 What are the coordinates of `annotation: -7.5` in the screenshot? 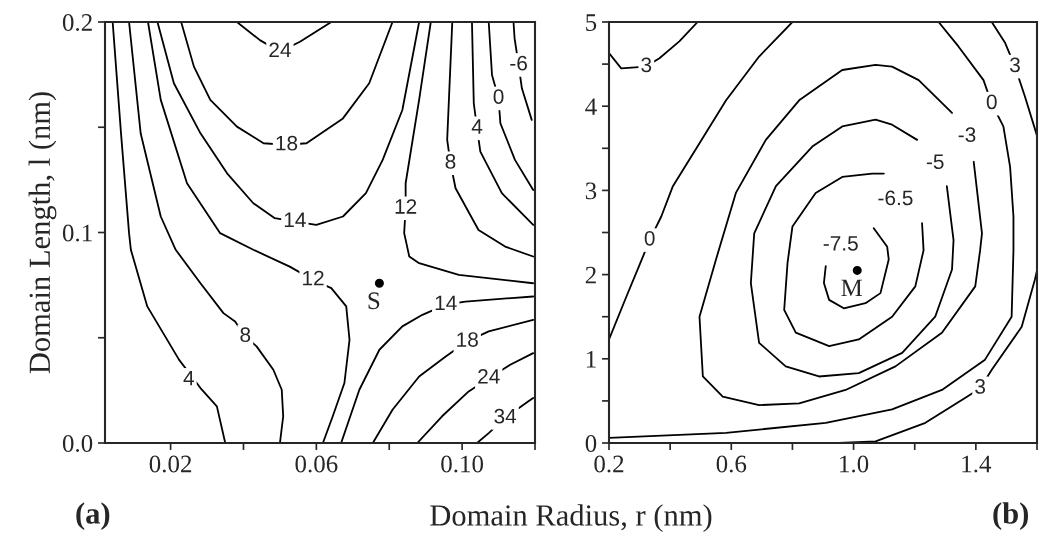 It's located at (840, 243).